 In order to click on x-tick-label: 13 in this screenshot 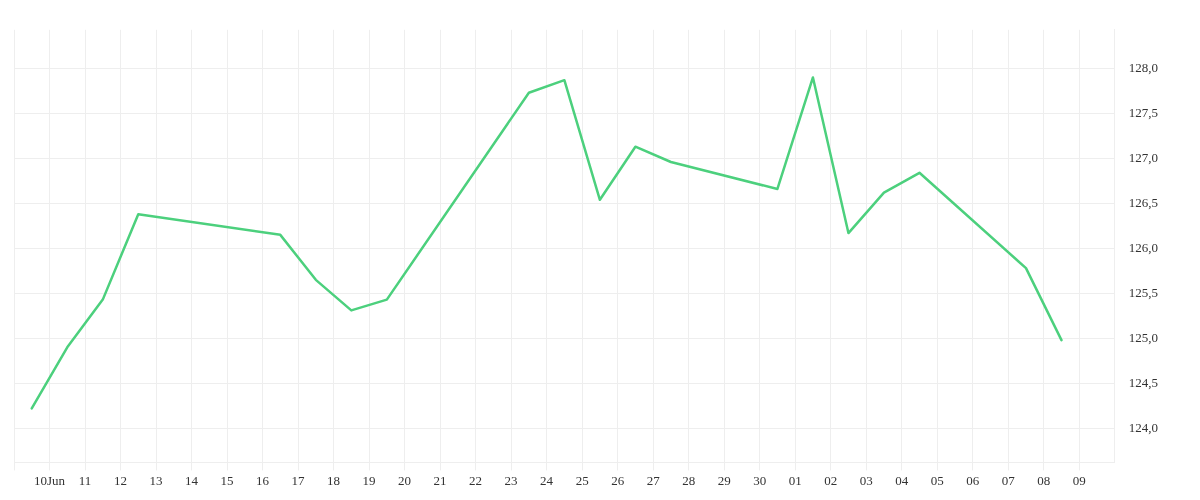, I will do `click(156, 480)`.